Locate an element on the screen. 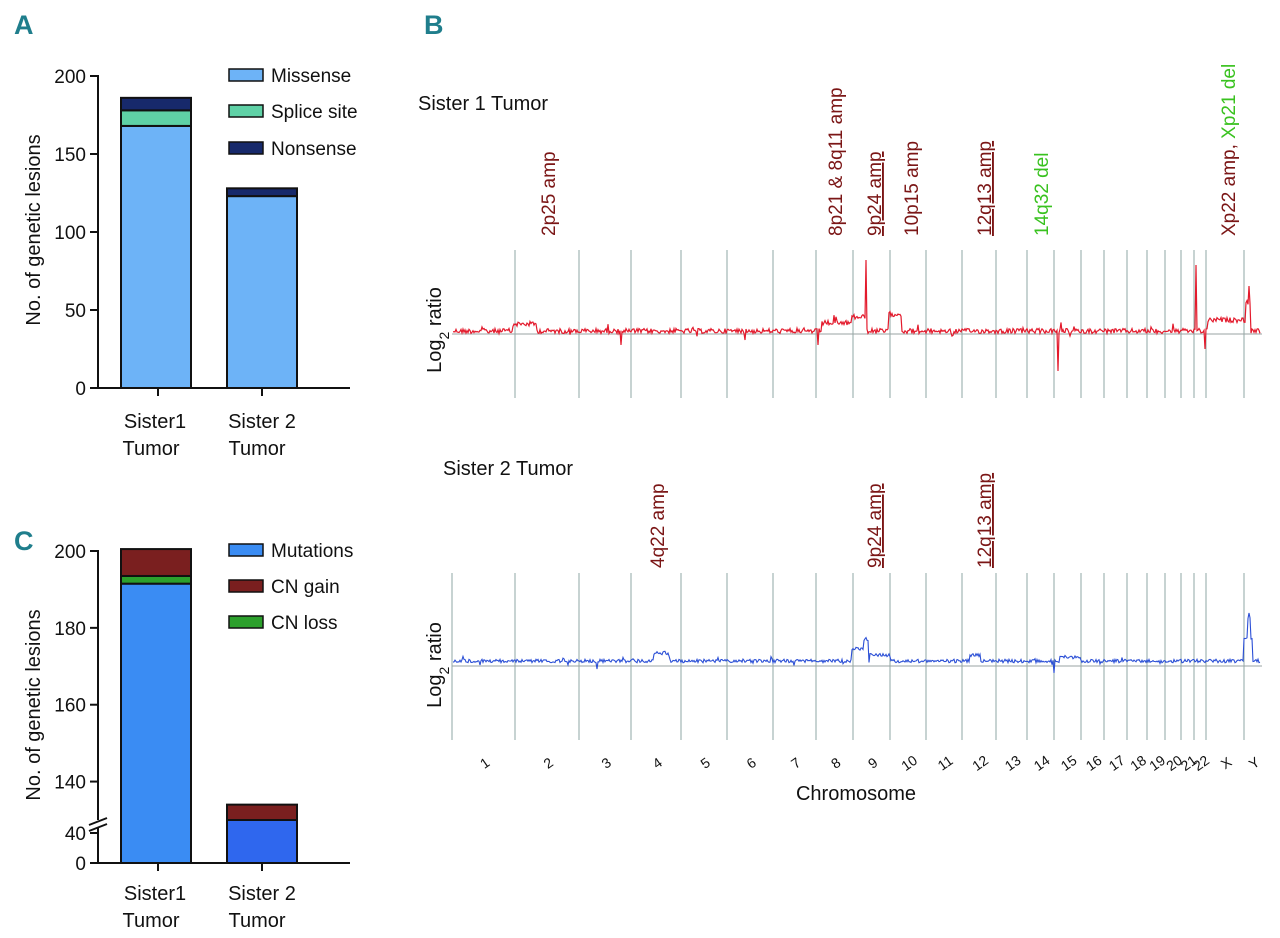 Image resolution: width=1280 pixels, height=938 pixels. legend-swatch-nonsense is located at coordinates (246, 148).